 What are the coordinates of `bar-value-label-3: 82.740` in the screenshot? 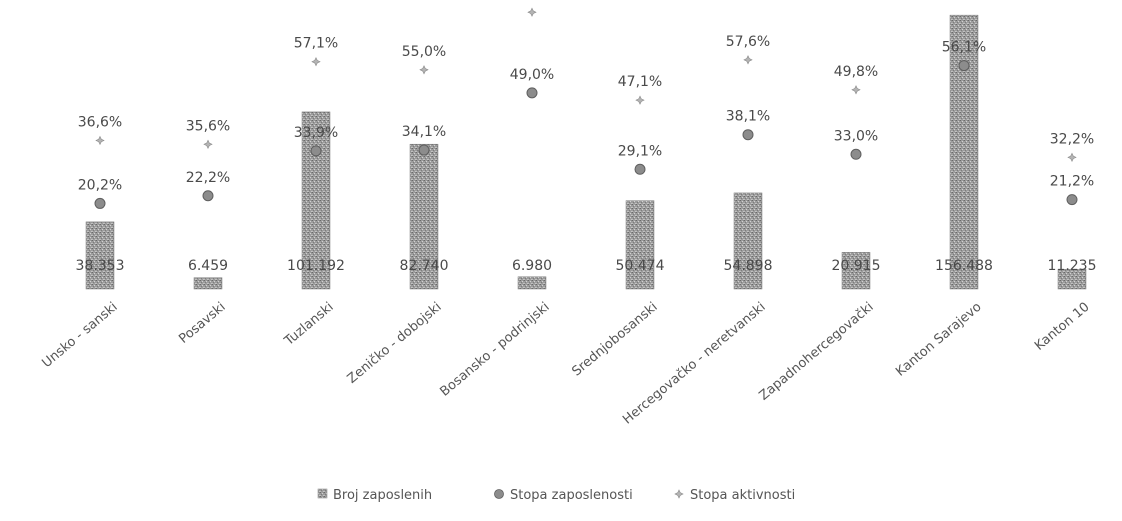 It's located at (424, 266).